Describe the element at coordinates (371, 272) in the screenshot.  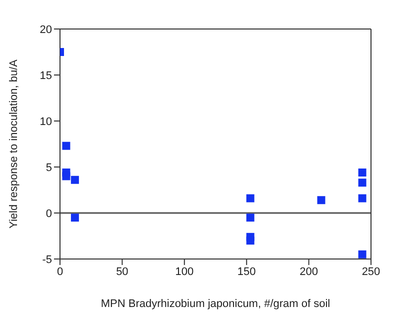
I see `x-tick-label: 250` at that location.